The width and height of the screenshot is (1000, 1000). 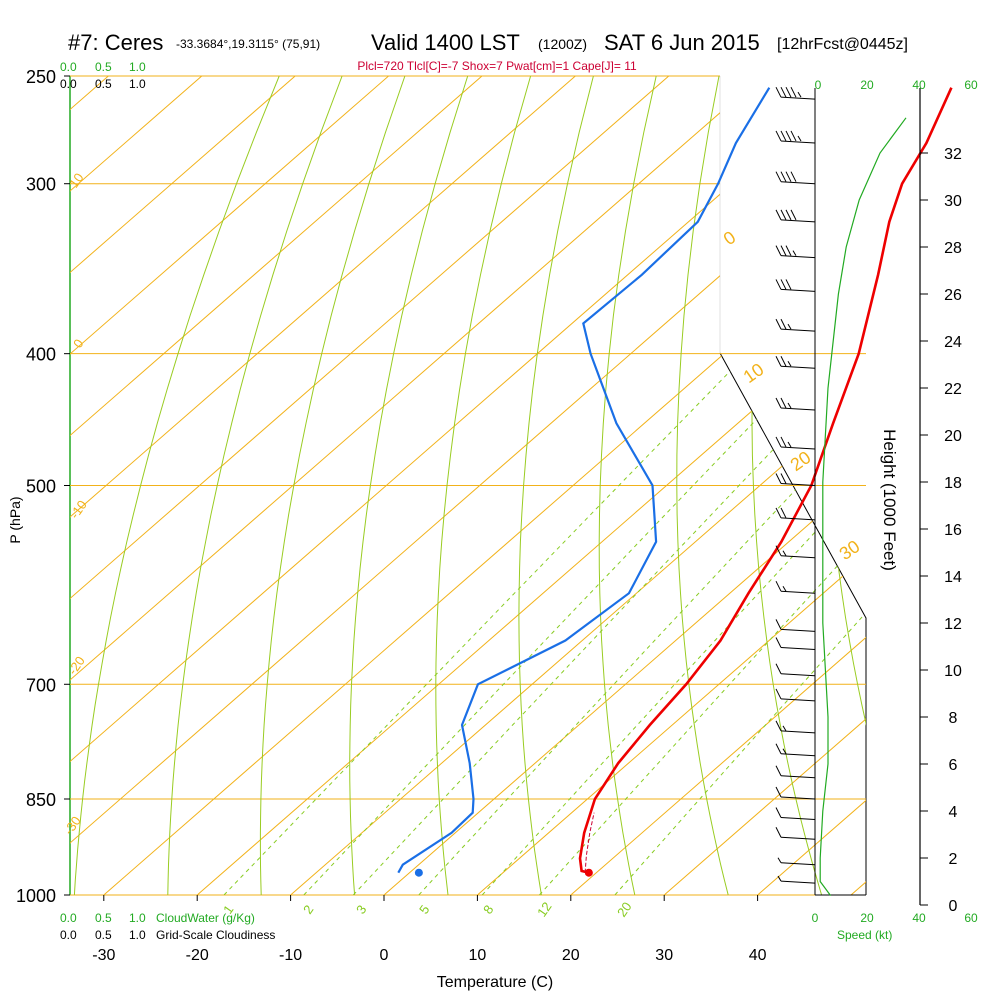 What do you see at coordinates (137, 67) in the screenshot?
I see `cloudwater-scale-top-2: 1.0` at bounding box center [137, 67].